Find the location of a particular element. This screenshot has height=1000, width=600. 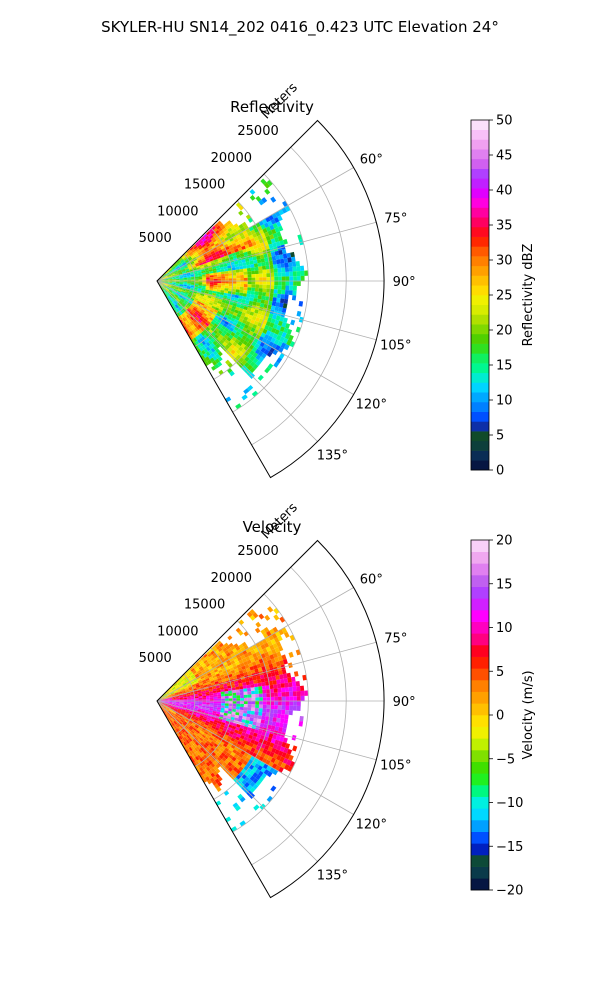

range-ring is located at coordinates (242, 710).